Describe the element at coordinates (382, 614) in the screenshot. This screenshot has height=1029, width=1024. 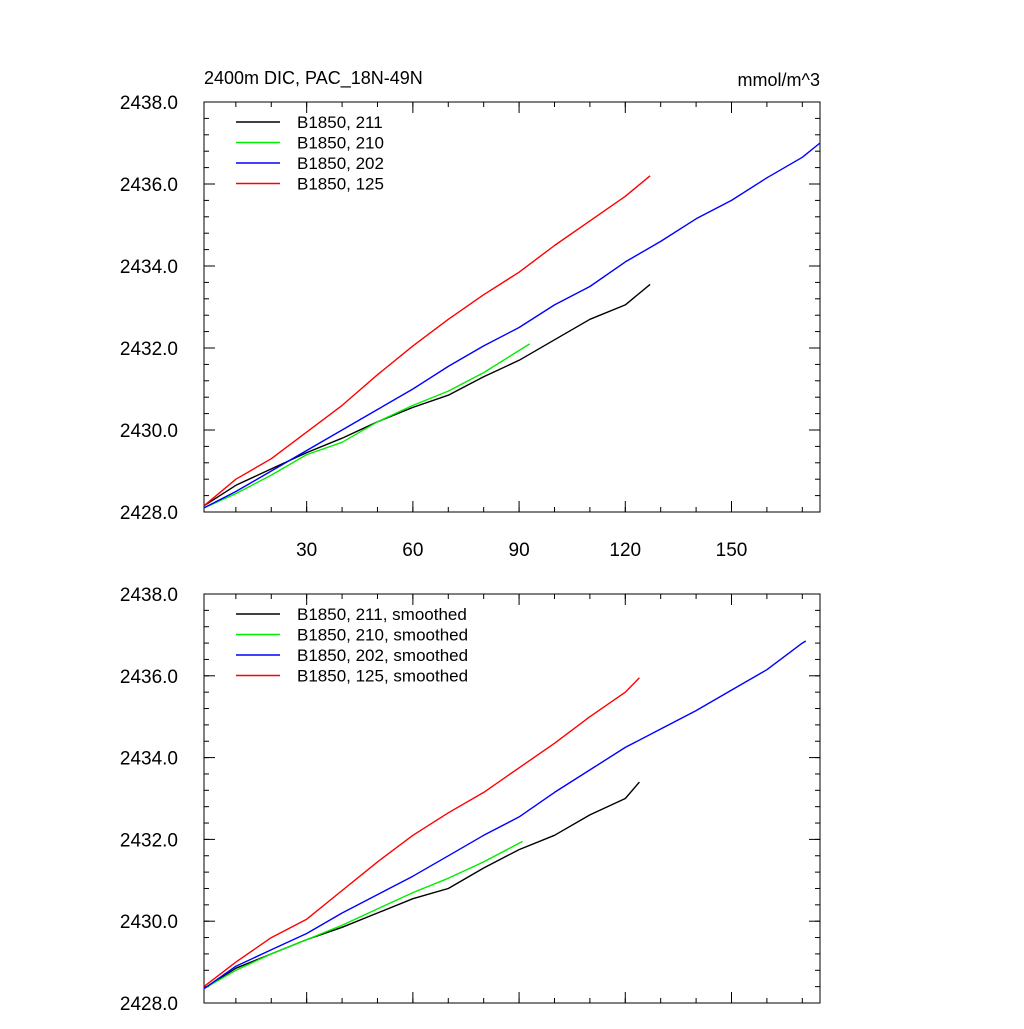
I see `legend-label: B1850, 211, smoothed` at that location.